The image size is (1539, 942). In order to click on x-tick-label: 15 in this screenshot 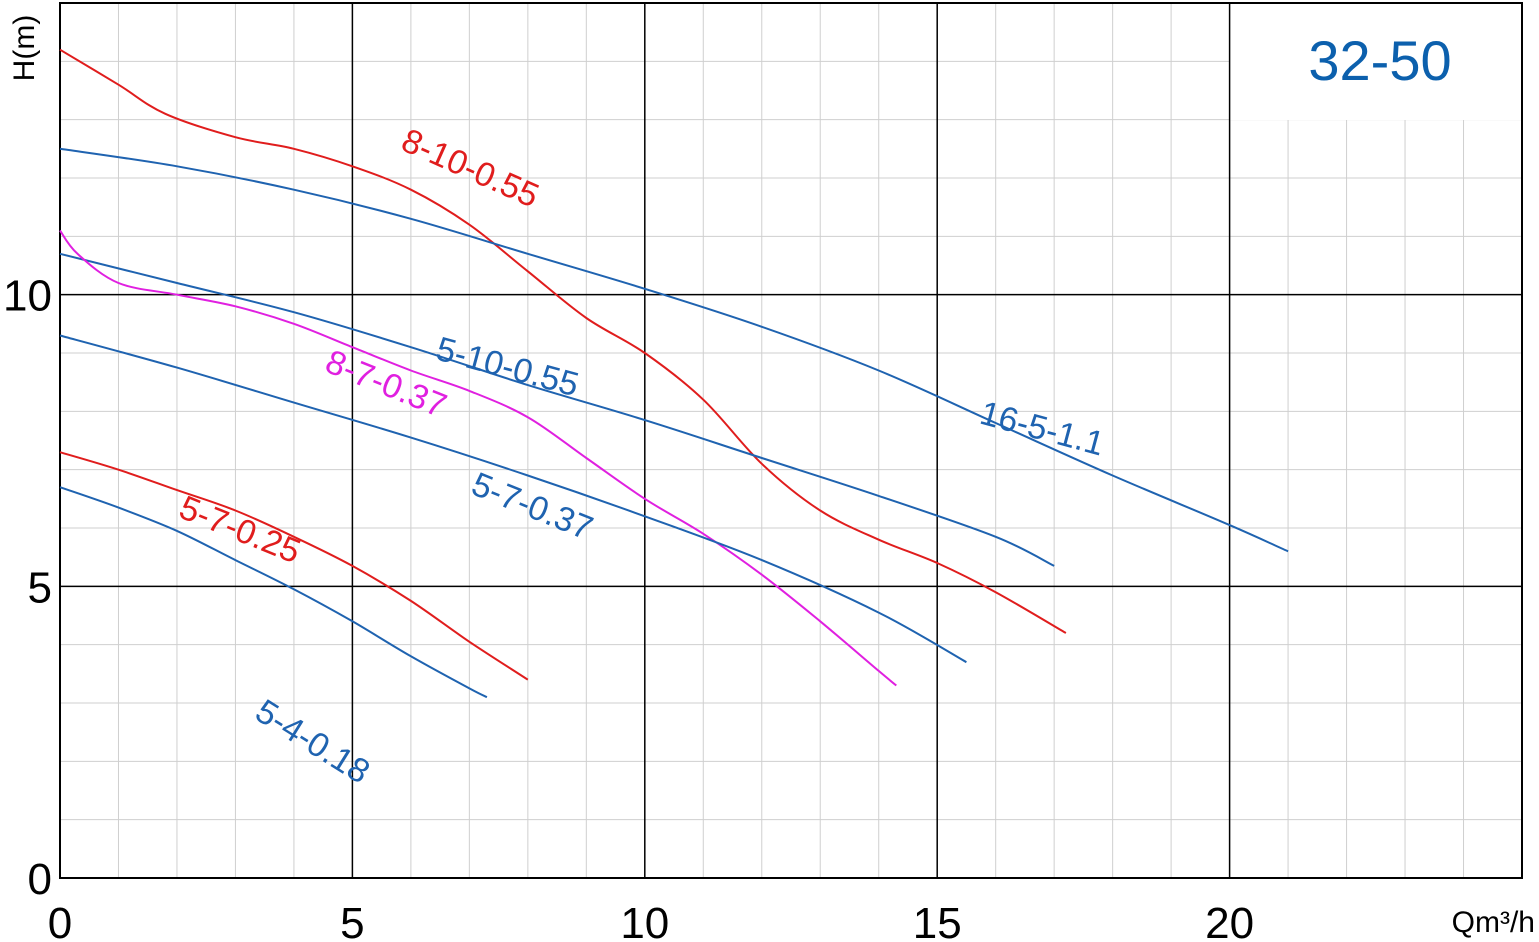, I will do `click(937, 920)`.